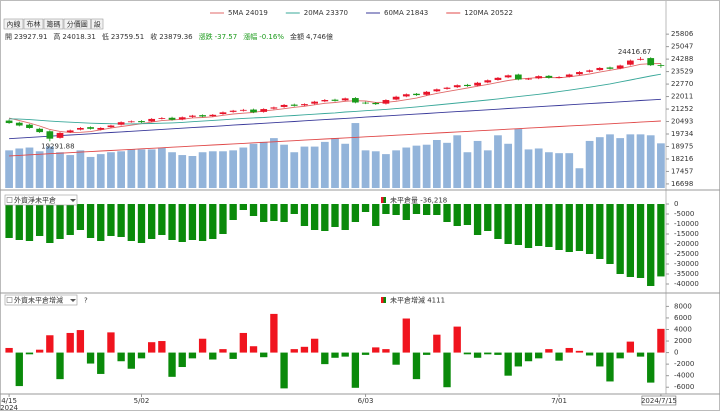  What do you see at coordinates (335, 138) in the screenshot?
I see `ma-line` at bounding box center [335, 138].